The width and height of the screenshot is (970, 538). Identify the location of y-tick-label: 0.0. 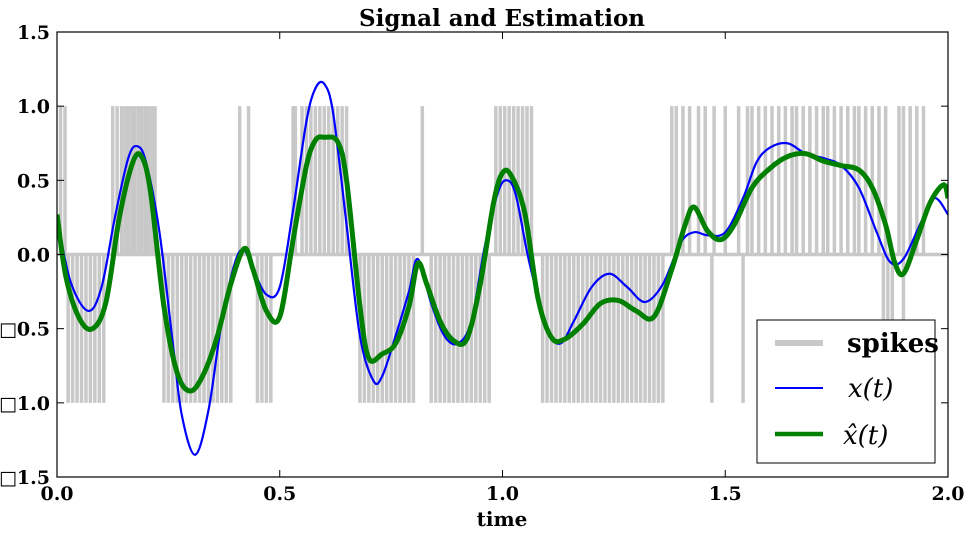
(33, 256).